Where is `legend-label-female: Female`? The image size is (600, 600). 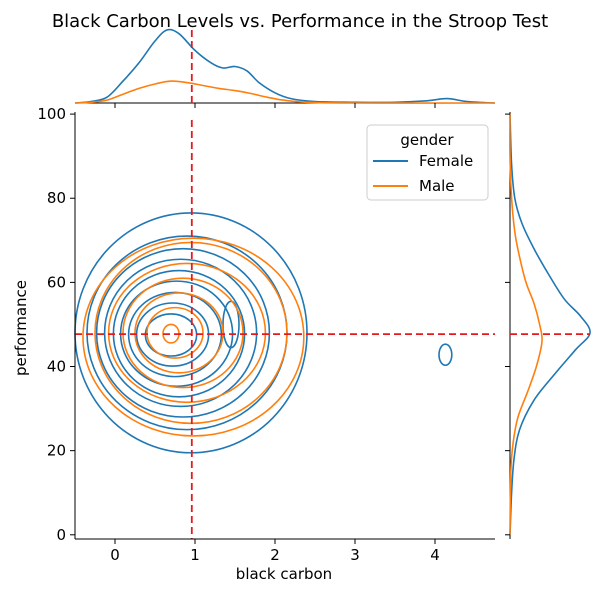 legend-label-female: Female is located at coordinates (446, 161).